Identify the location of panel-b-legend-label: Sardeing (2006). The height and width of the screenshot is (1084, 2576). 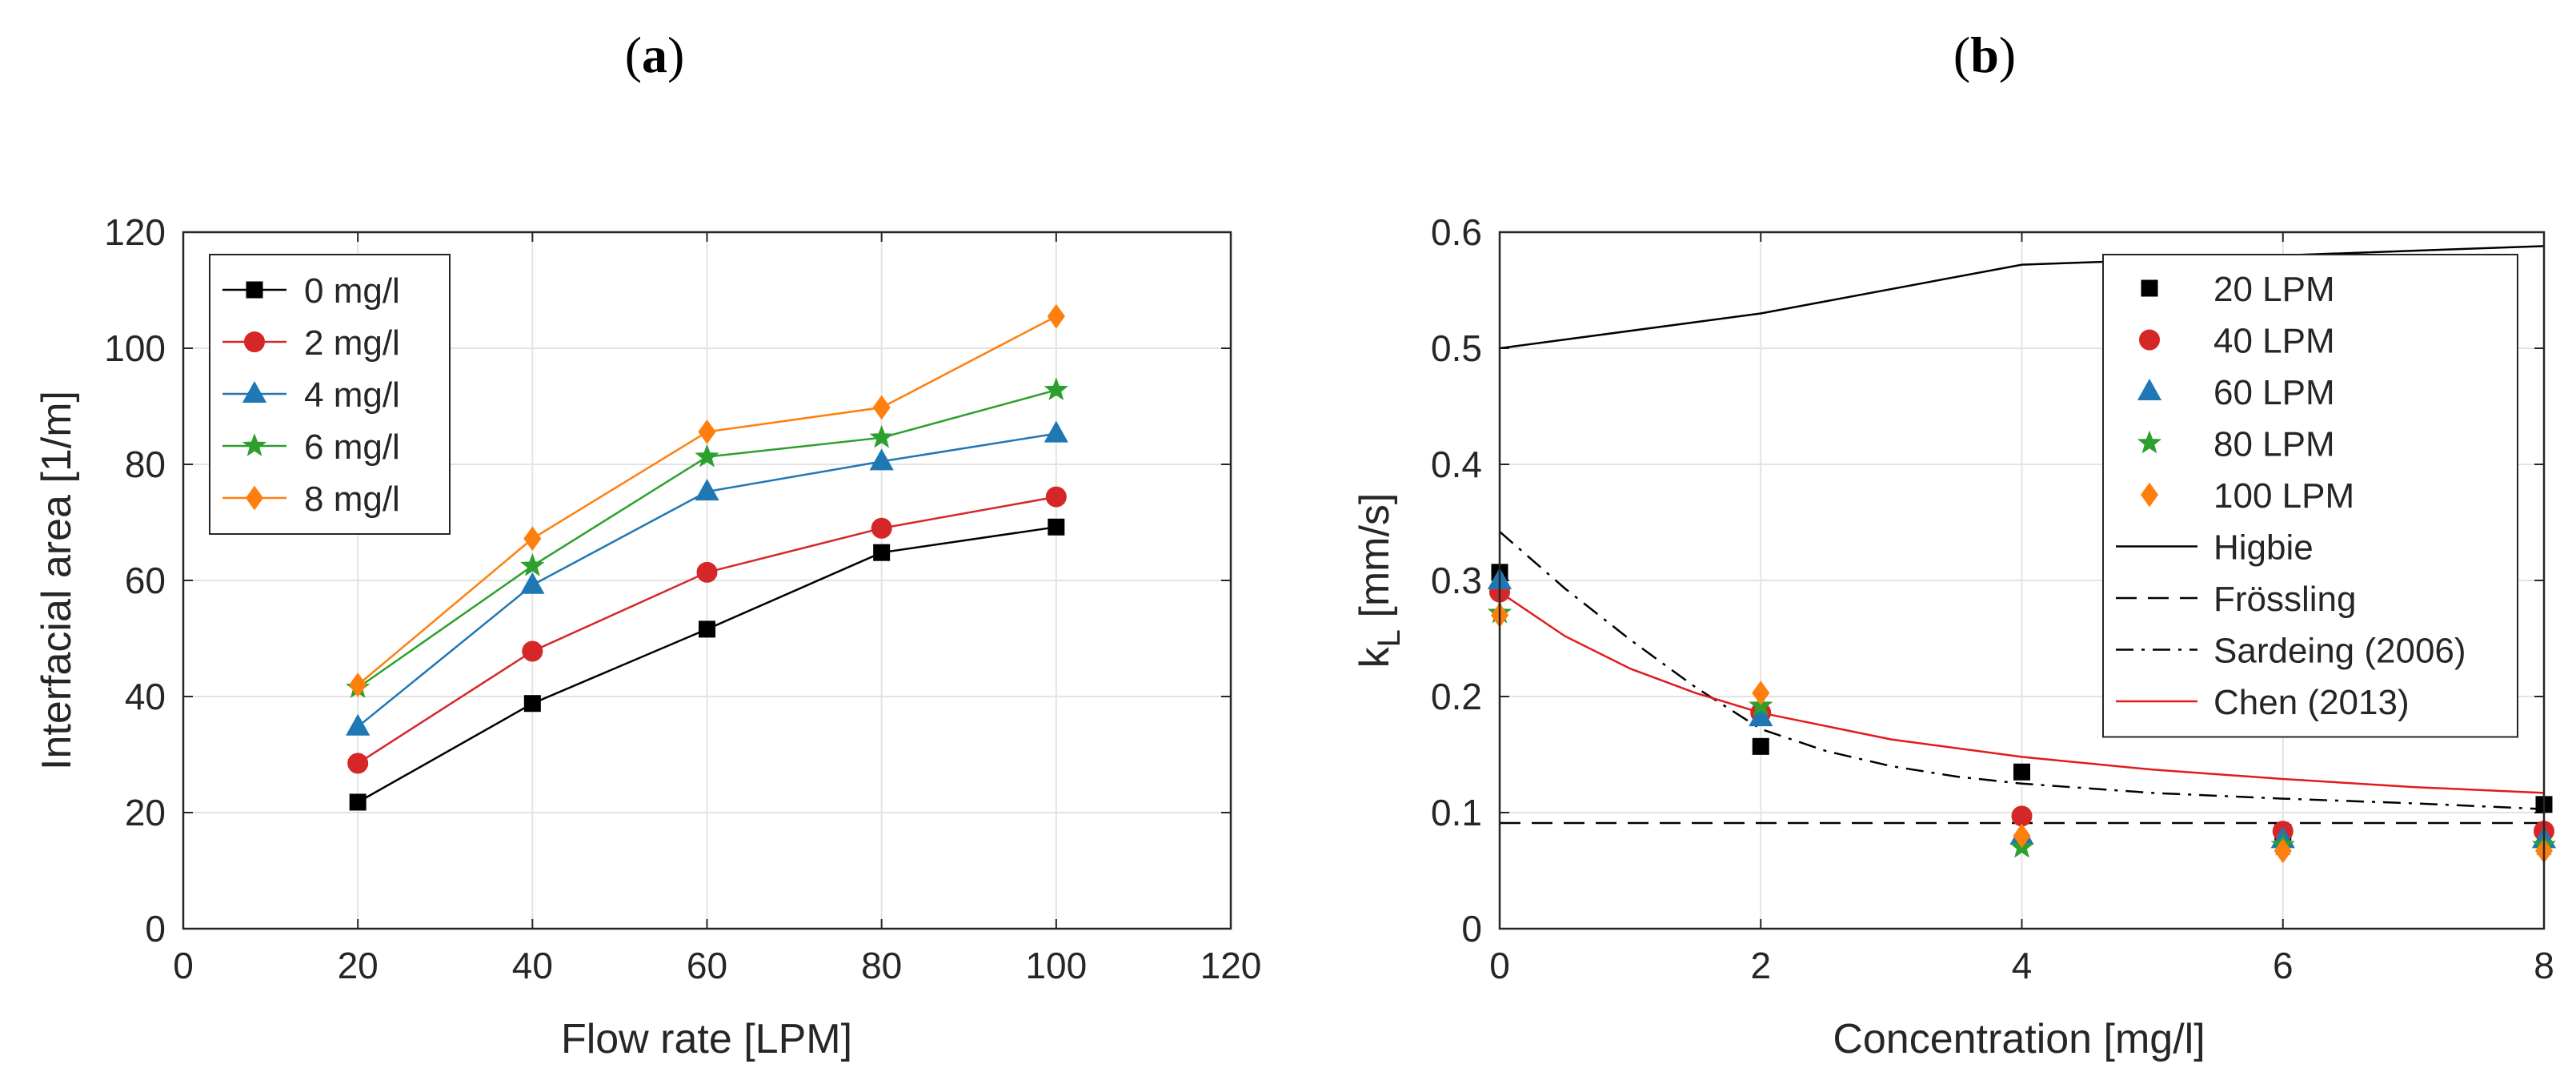
(2339, 652).